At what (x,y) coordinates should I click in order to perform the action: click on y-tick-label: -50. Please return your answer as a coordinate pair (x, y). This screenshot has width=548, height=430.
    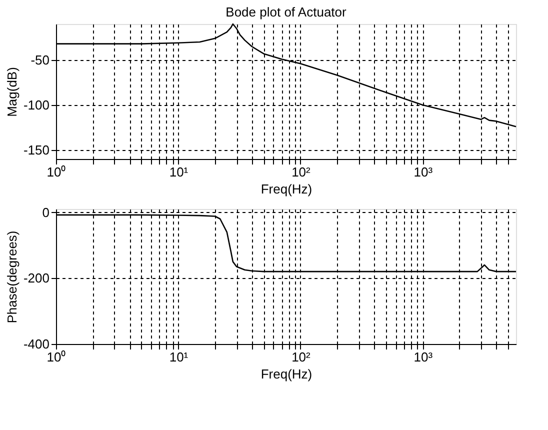
    Looking at the image, I should click on (40, 60).